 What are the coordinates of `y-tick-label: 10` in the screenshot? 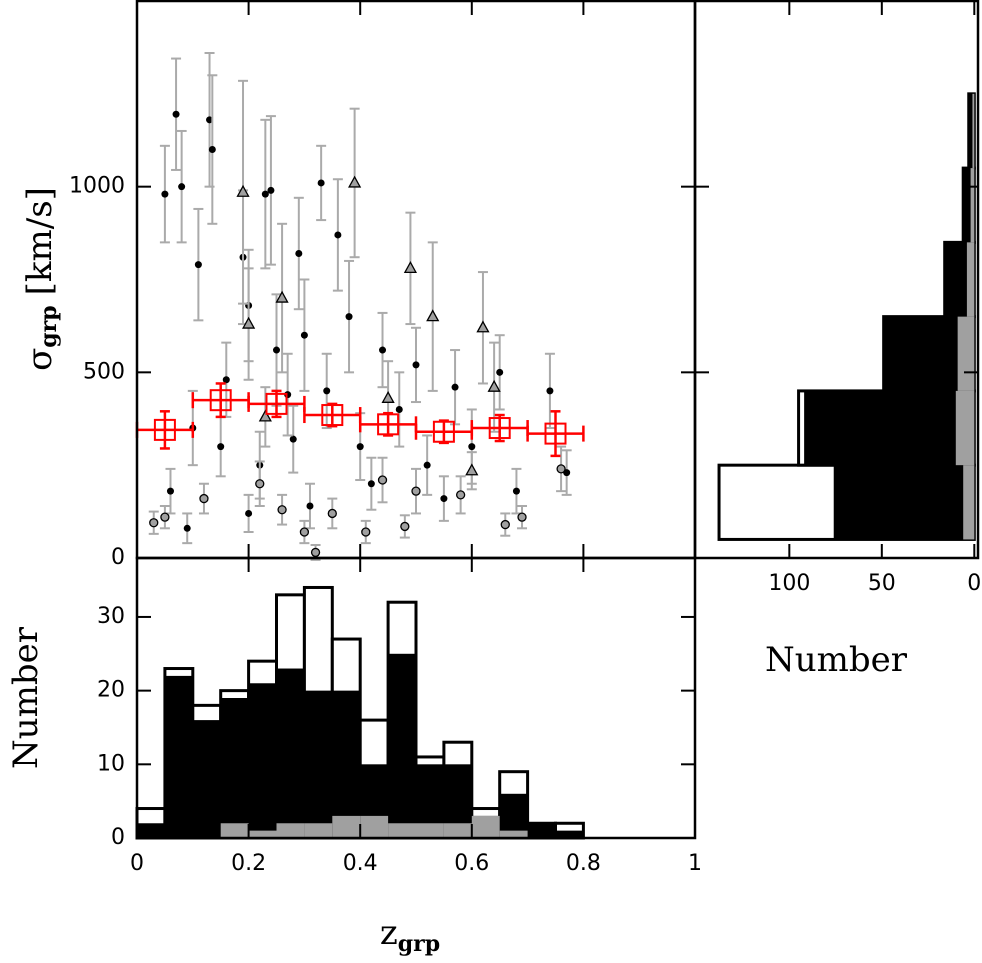 It's located at (111, 763).